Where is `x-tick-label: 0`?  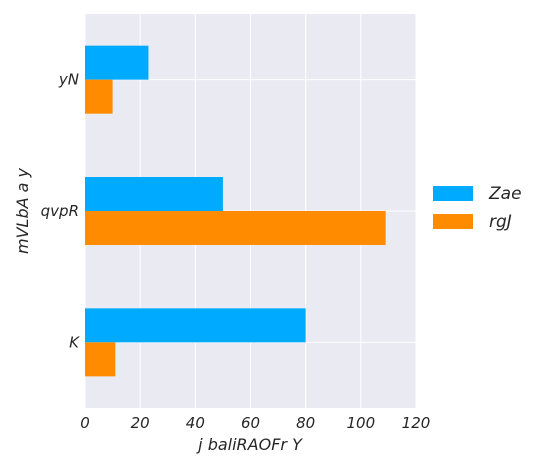
x-tick-label: 0 is located at coordinates (85, 423).